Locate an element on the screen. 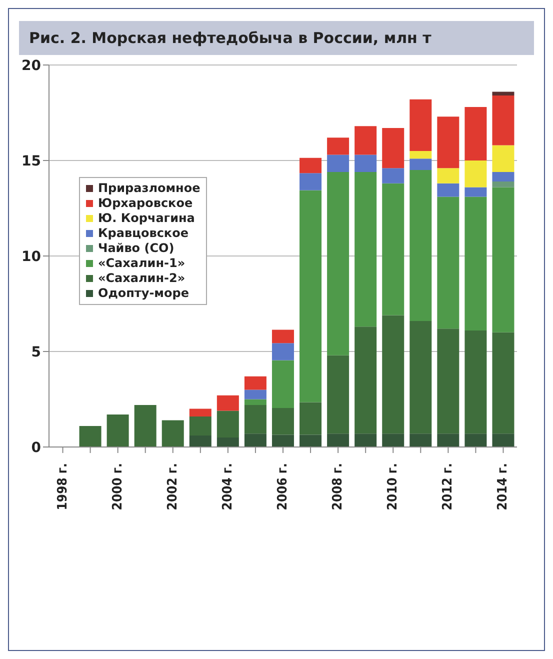  x-tick-label: 2004 г. is located at coordinates (228, 486).